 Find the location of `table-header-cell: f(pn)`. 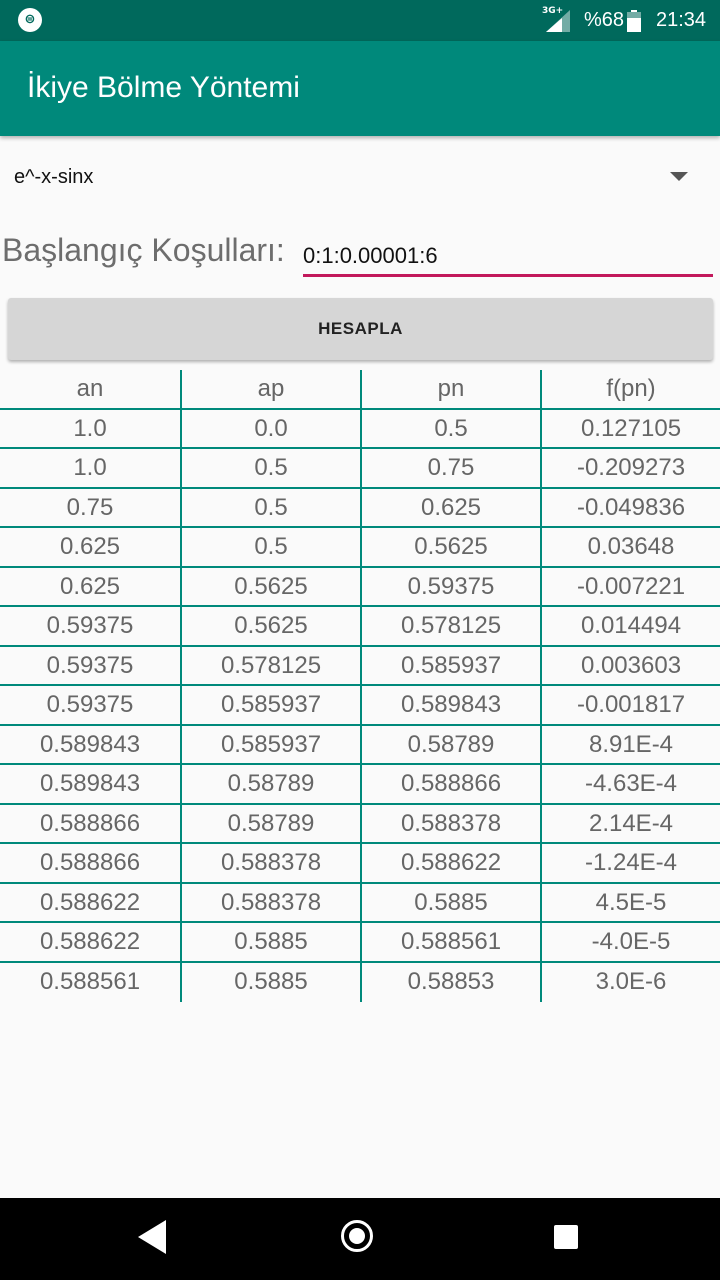

table-header-cell: f(pn) is located at coordinates (630, 389).